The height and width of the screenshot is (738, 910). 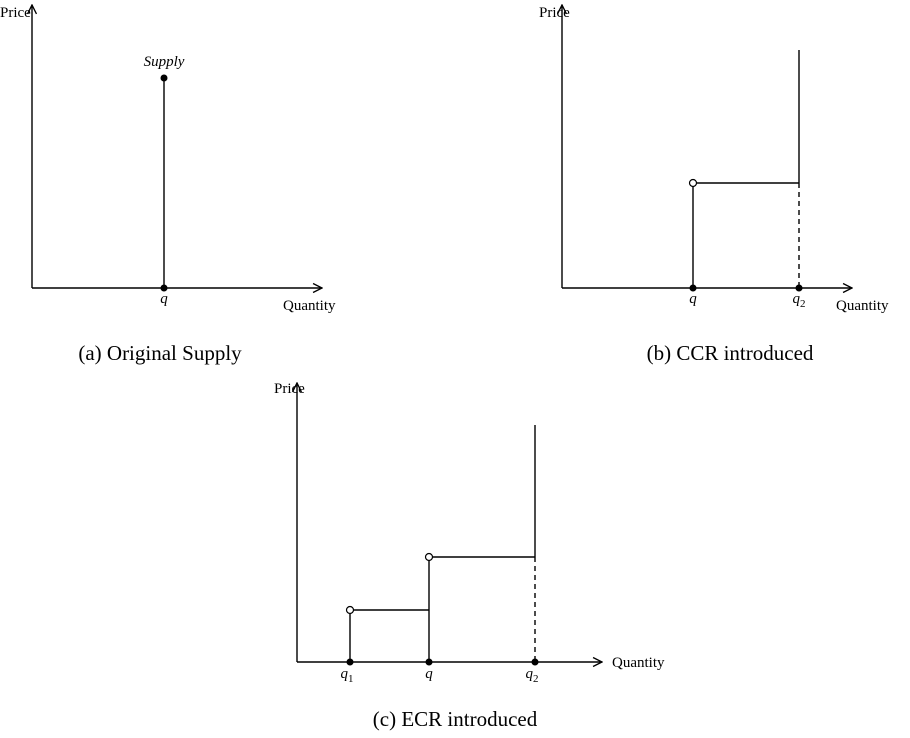 What do you see at coordinates (730, 353) in the screenshot?
I see `caption: (b) CCR introduced` at bounding box center [730, 353].